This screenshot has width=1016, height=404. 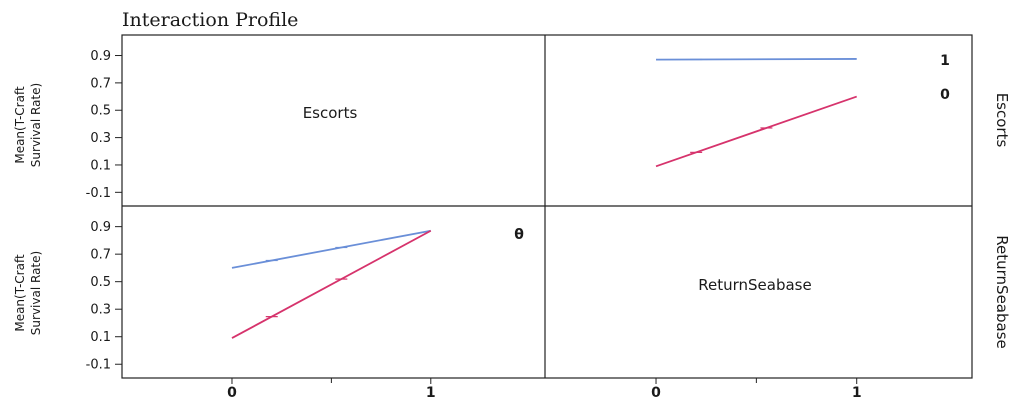 What do you see at coordinates (519, 235) in the screenshot?
I see `legend-label-overlap: θ` at bounding box center [519, 235].